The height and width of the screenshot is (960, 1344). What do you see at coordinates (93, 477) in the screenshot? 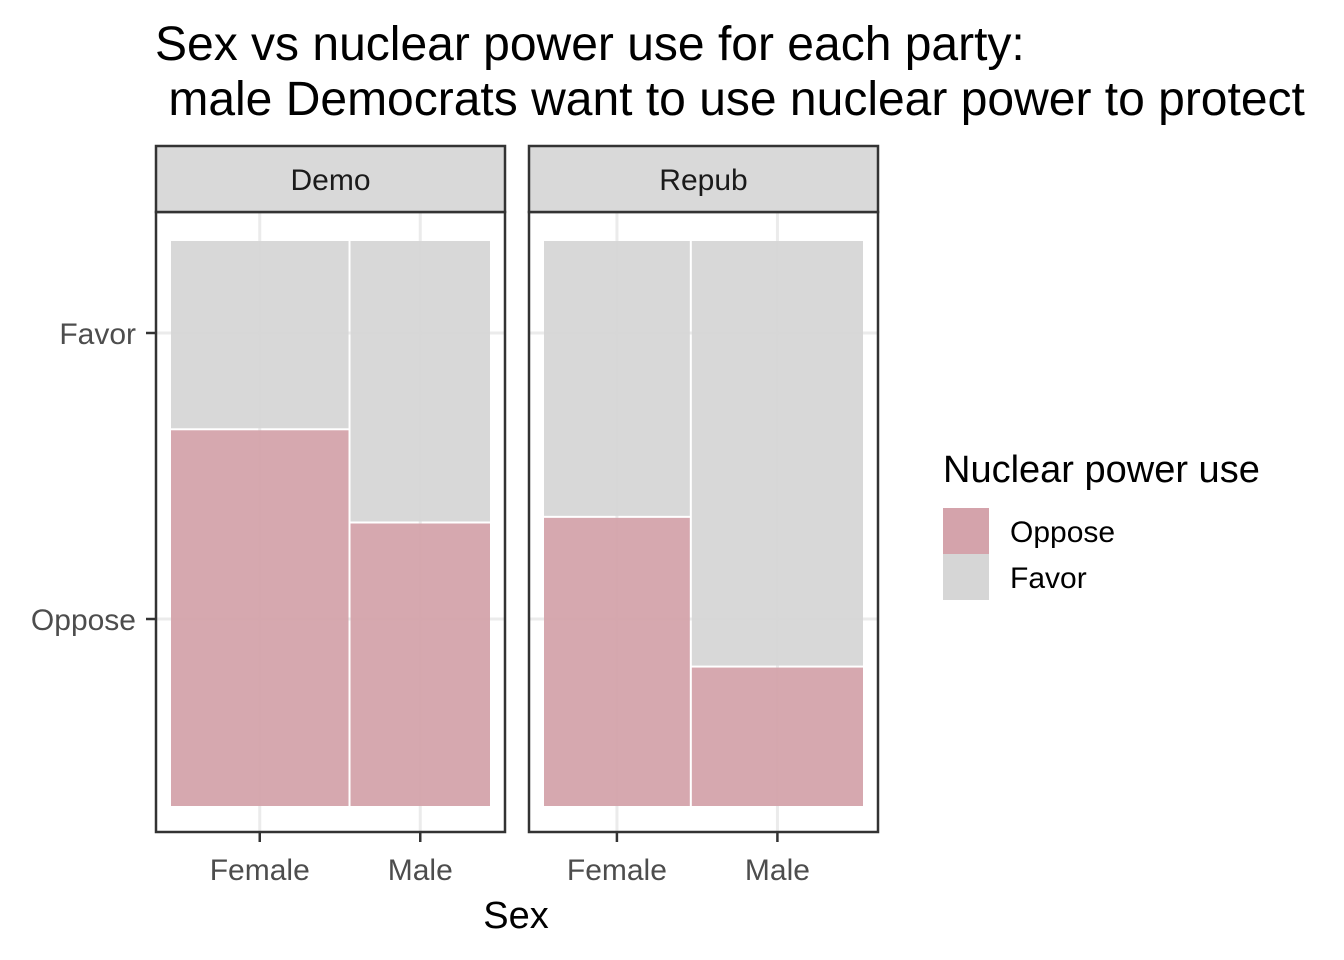
I see `y-axis: Favor Oppose` at bounding box center [93, 477].